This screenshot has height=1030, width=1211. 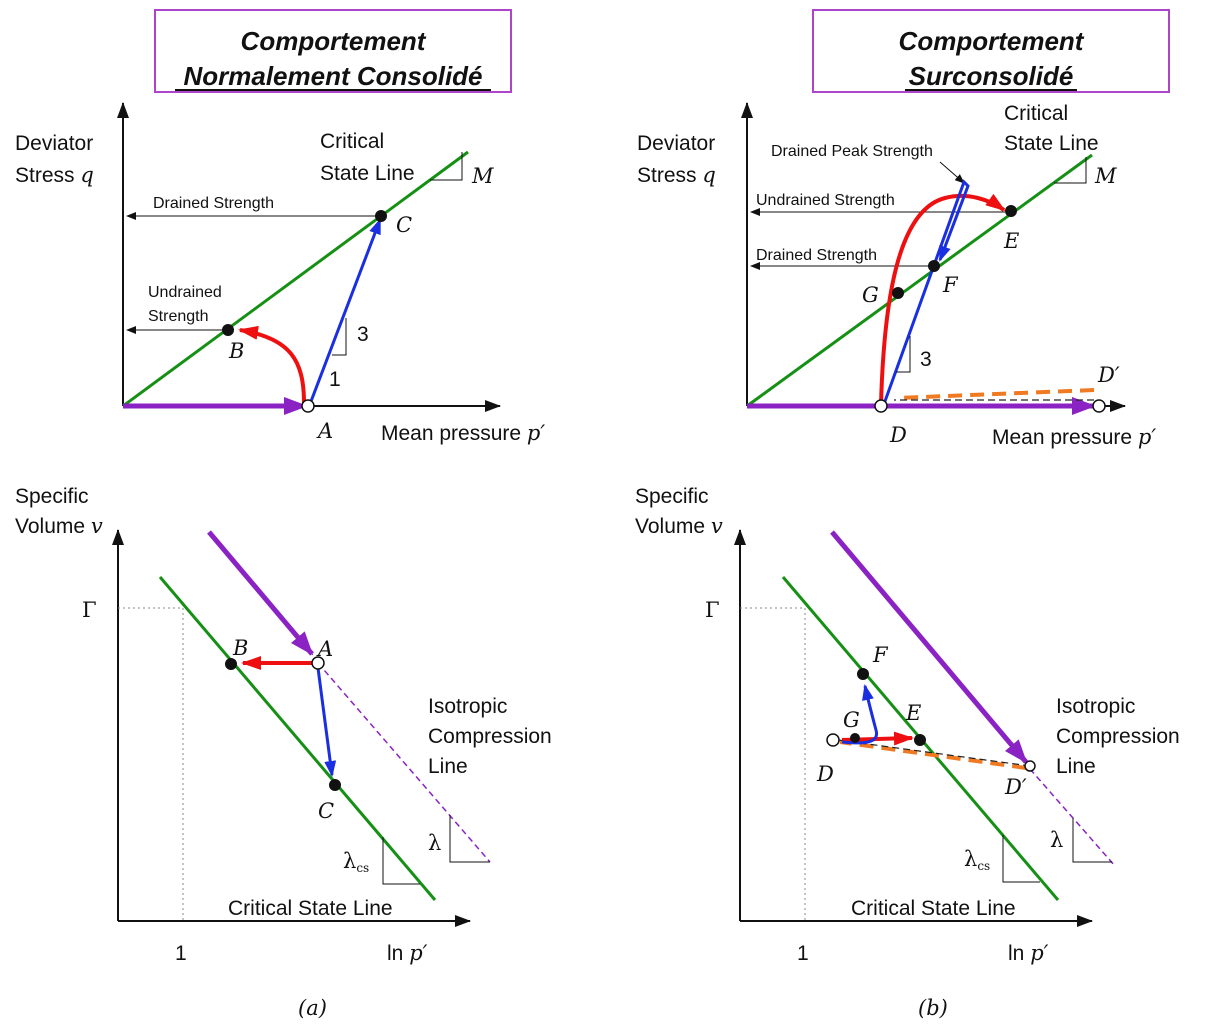 What do you see at coordinates (934, 266) in the screenshot?
I see `point-F-marker` at bounding box center [934, 266].